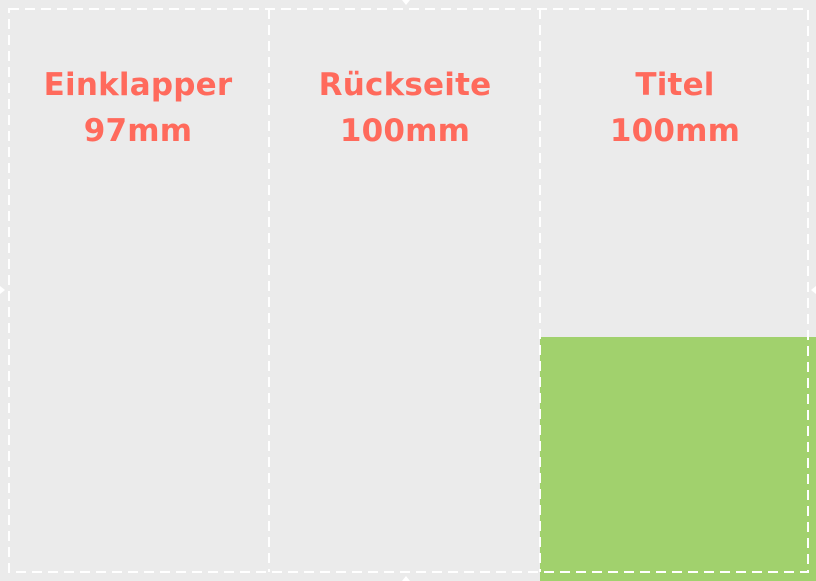 This screenshot has width=816, height=581. Describe the element at coordinates (405, 131) in the screenshot. I see `panel-rueckseite-size: 100mm` at that location.